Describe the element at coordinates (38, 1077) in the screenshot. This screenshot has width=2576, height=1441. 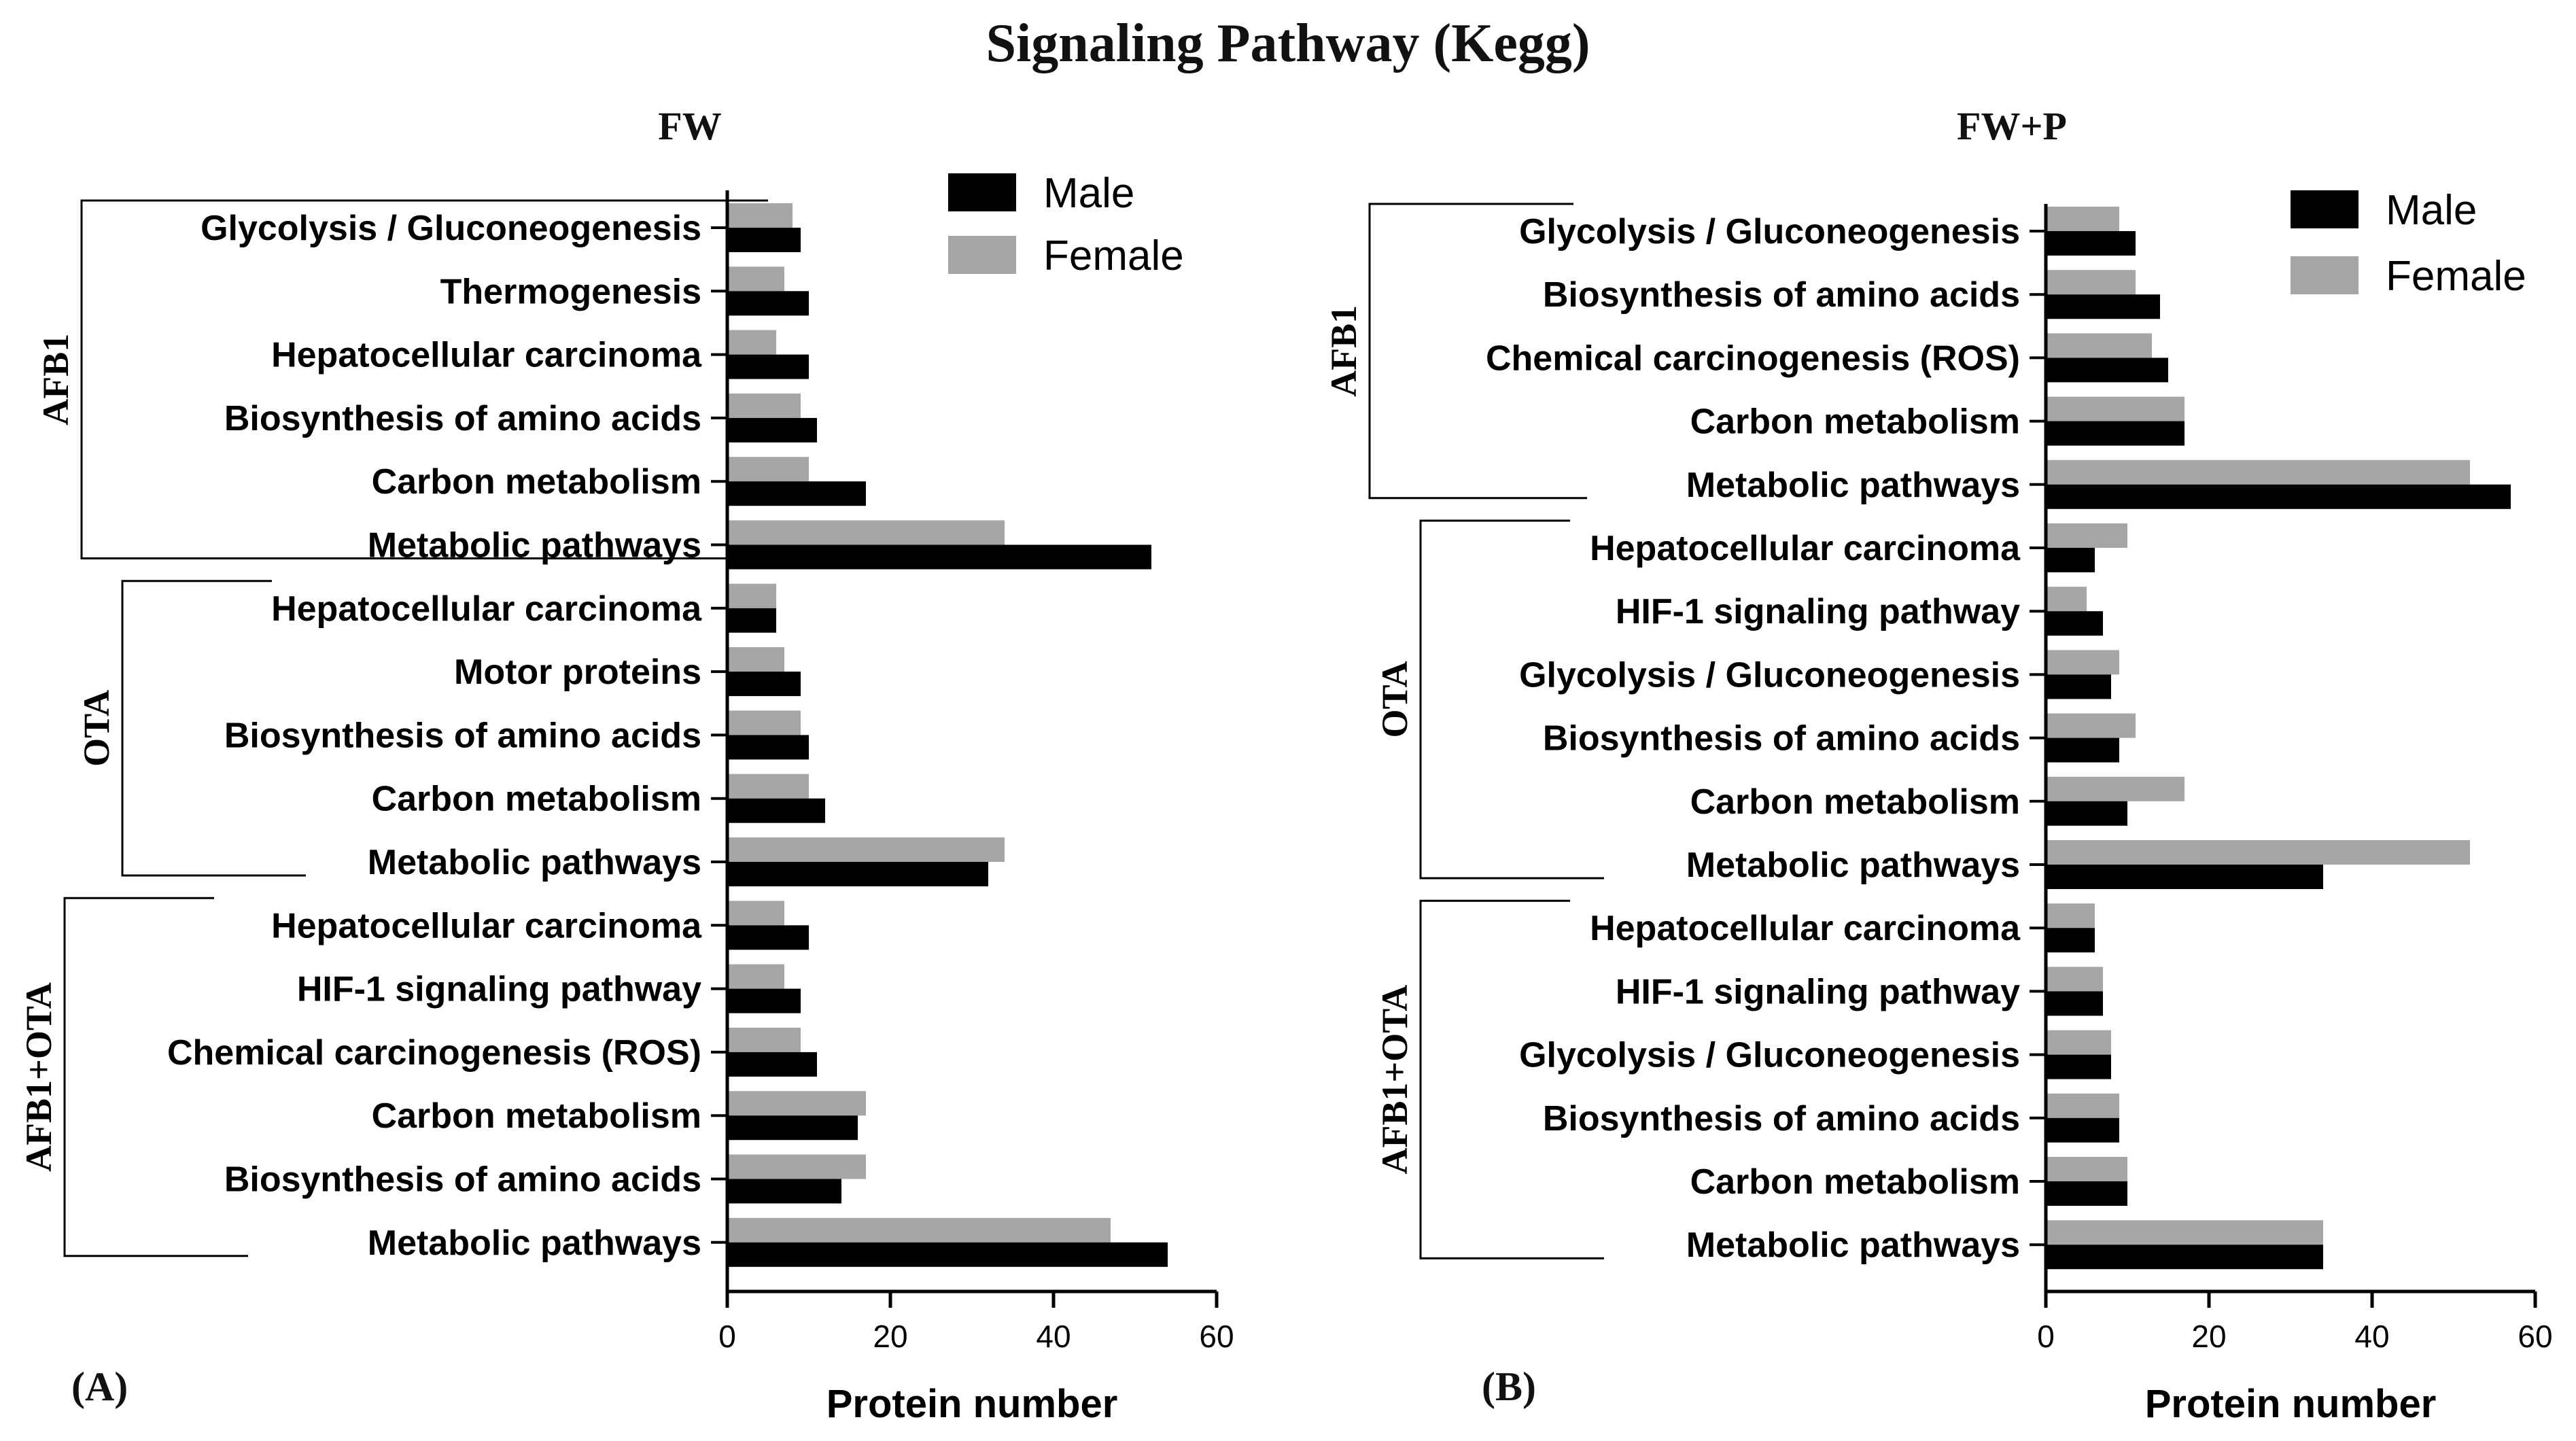
I see `group-label: AFB1+OTA` at that location.